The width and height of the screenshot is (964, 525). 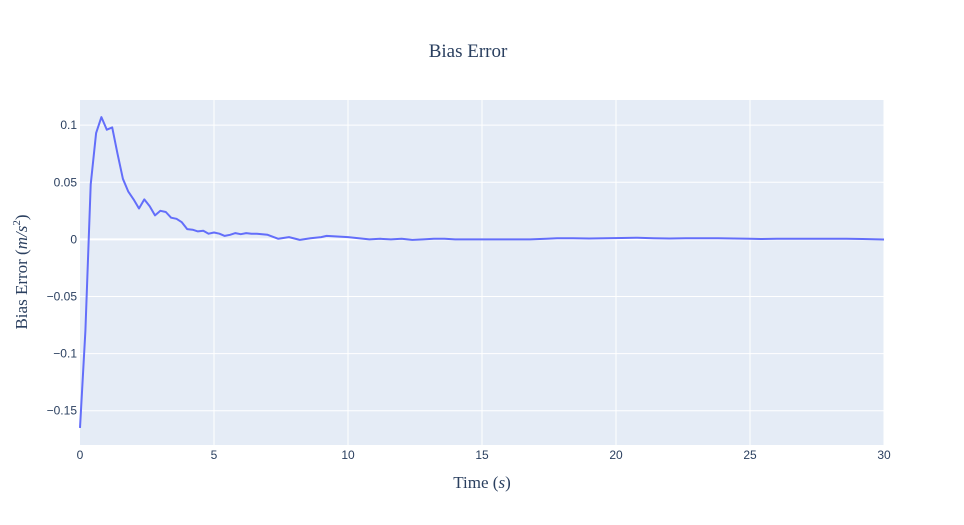 I want to click on x-axis-title: Time (s), so click(x=482, y=482).